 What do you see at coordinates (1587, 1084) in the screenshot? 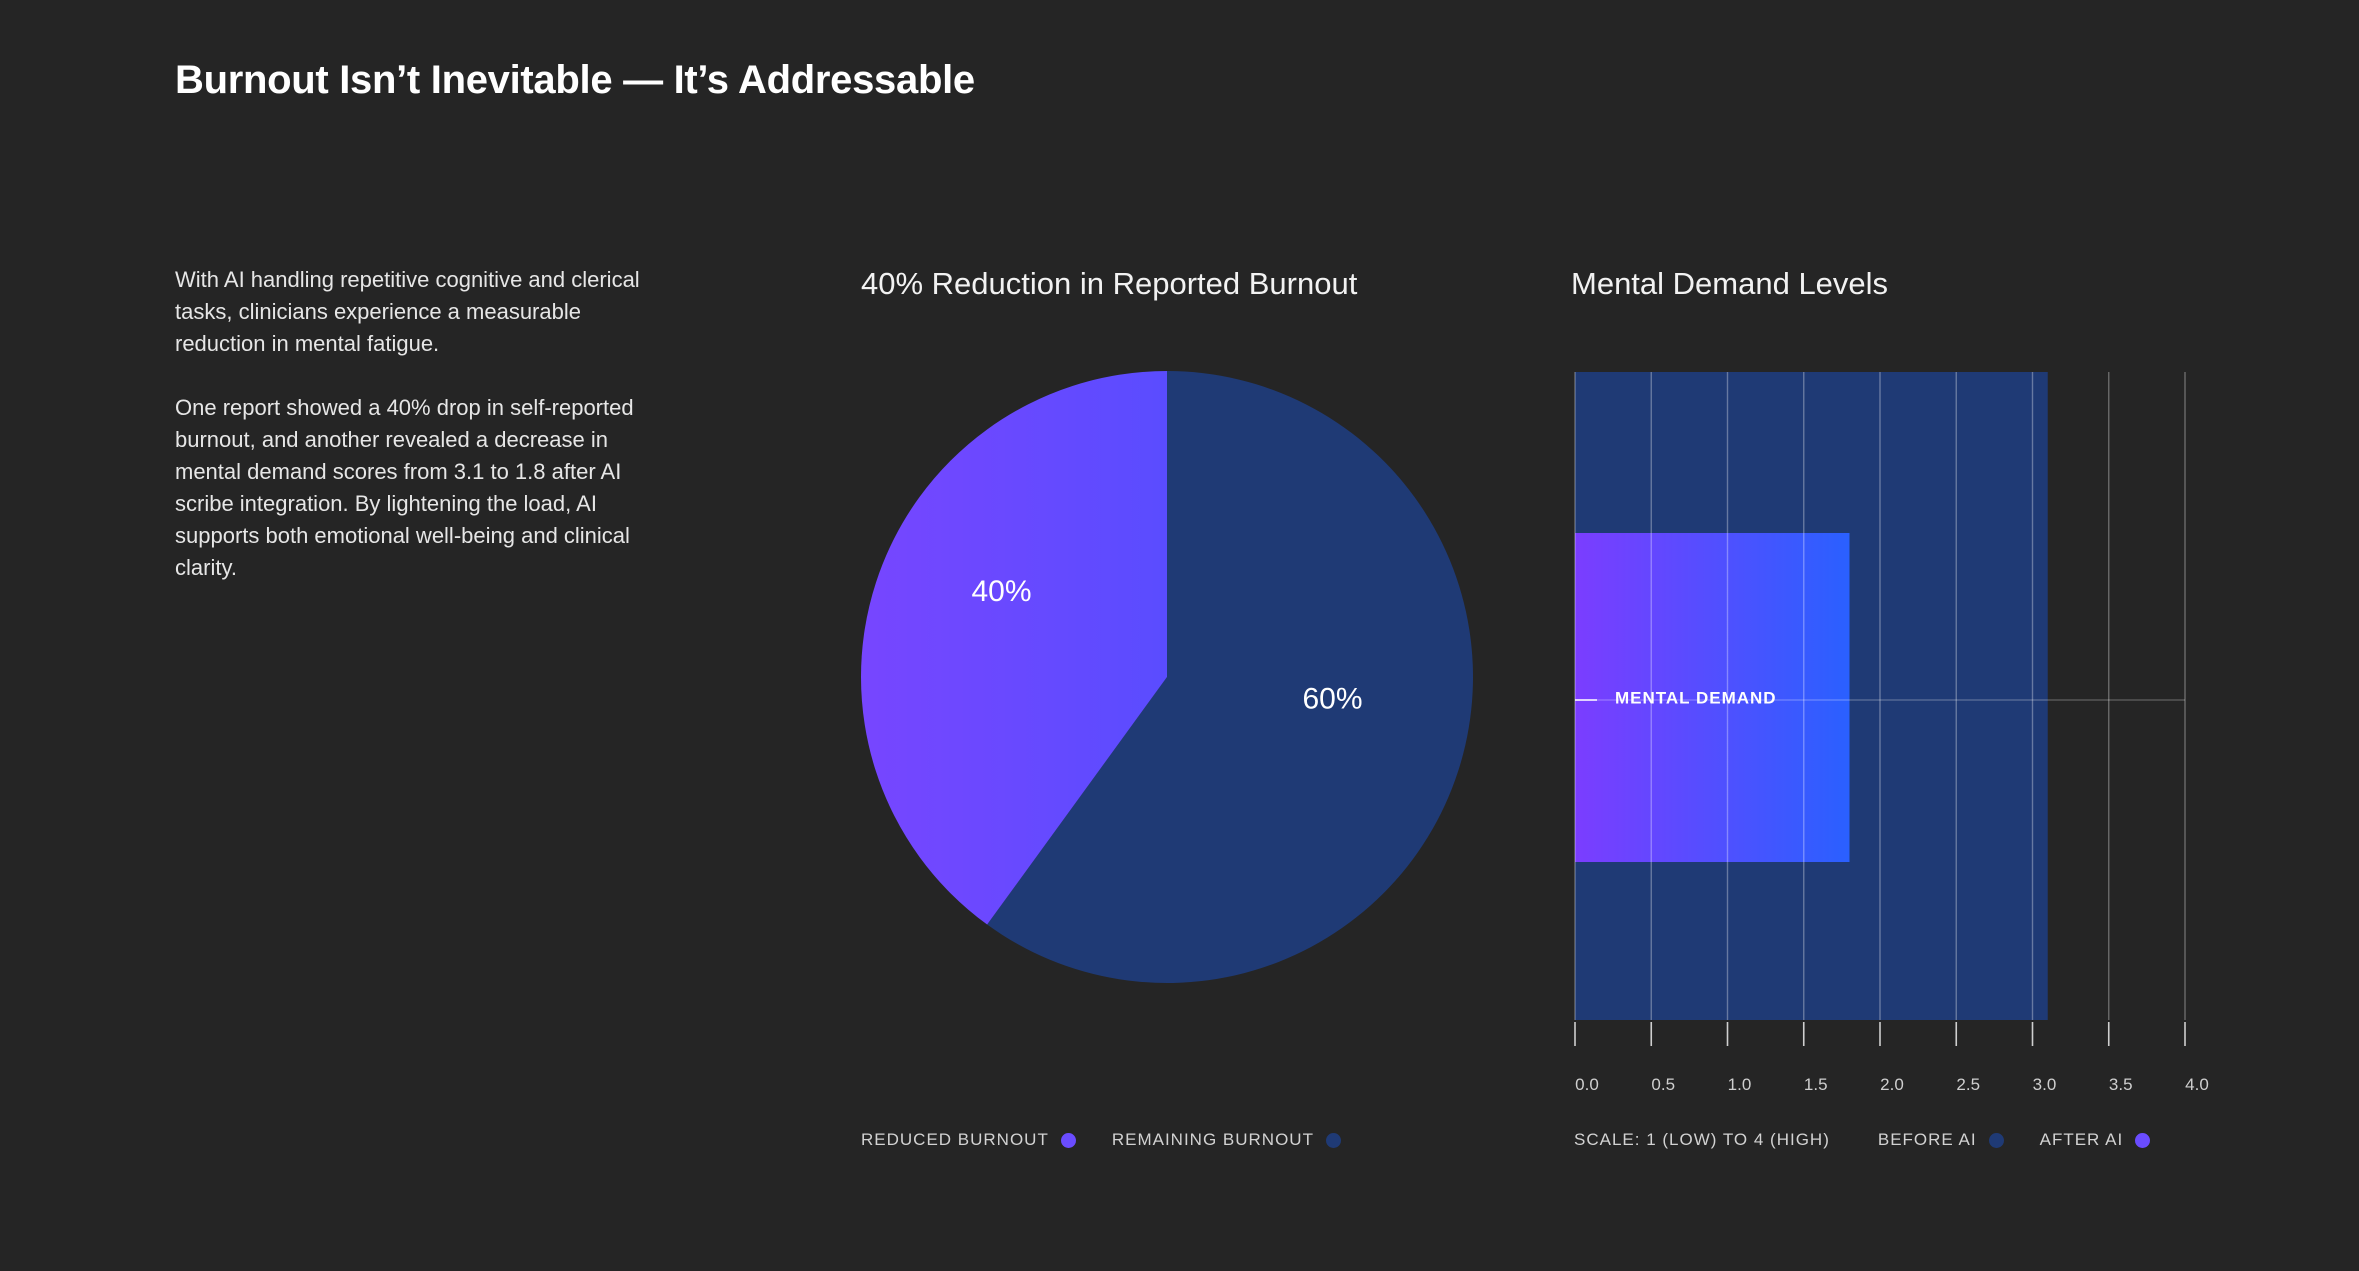
I see `bar-tick-label: 0.0` at bounding box center [1587, 1084].